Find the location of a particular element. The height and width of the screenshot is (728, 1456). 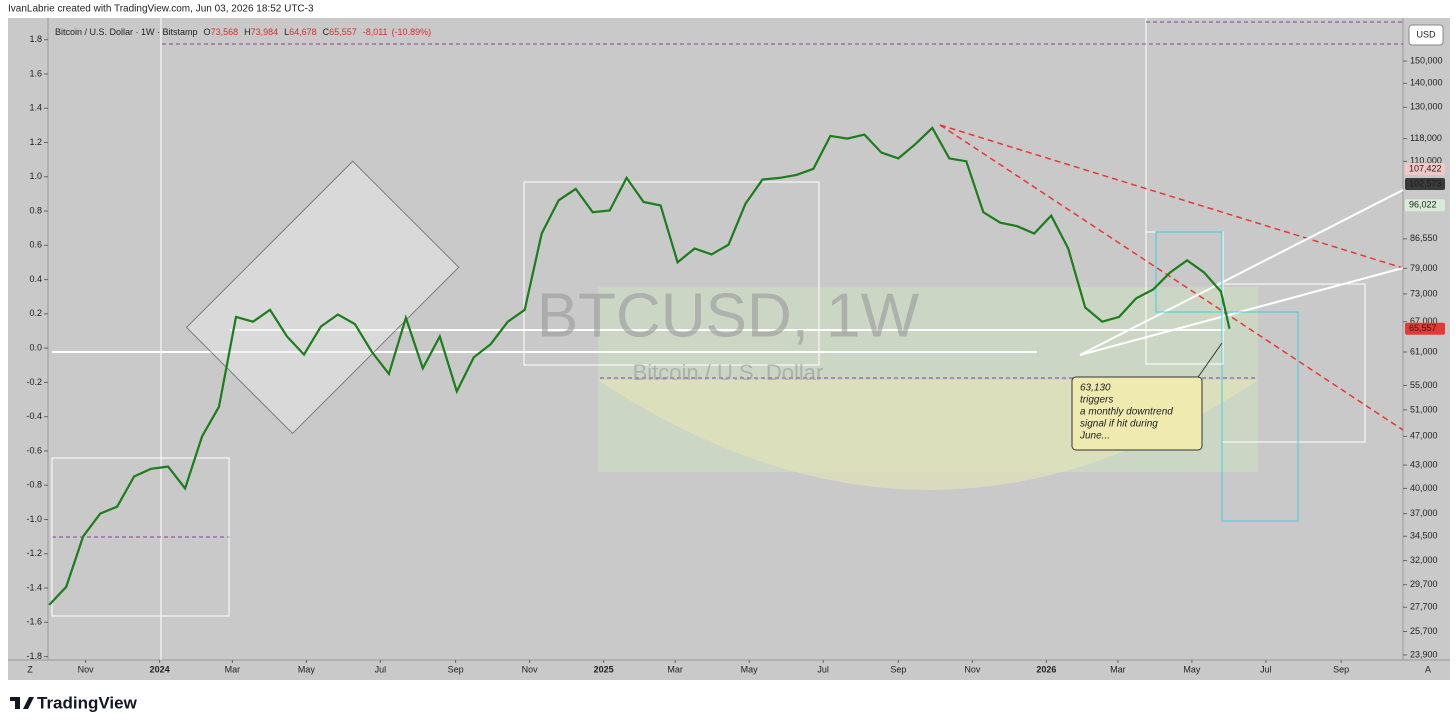

annotation-line: 63,130 is located at coordinates (1095, 388).